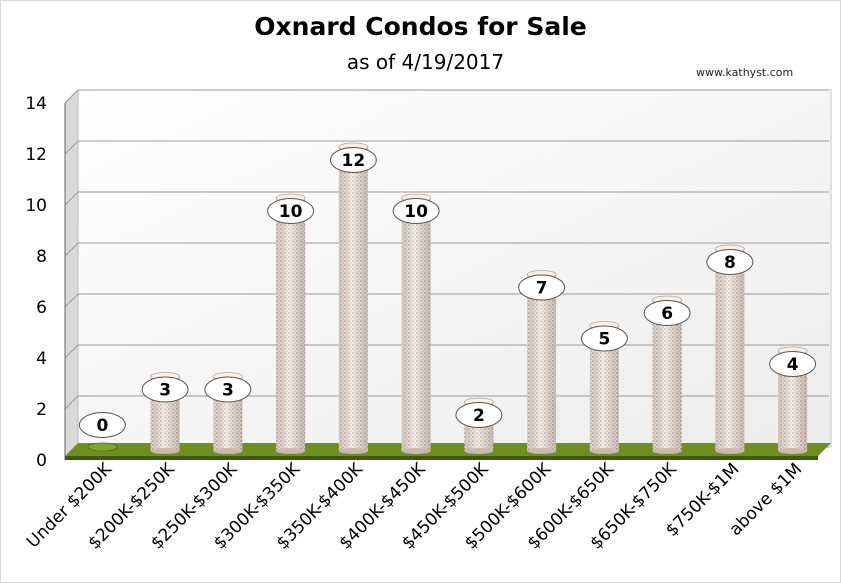  I want to click on y-tick-label: 12, so click(36, 155).